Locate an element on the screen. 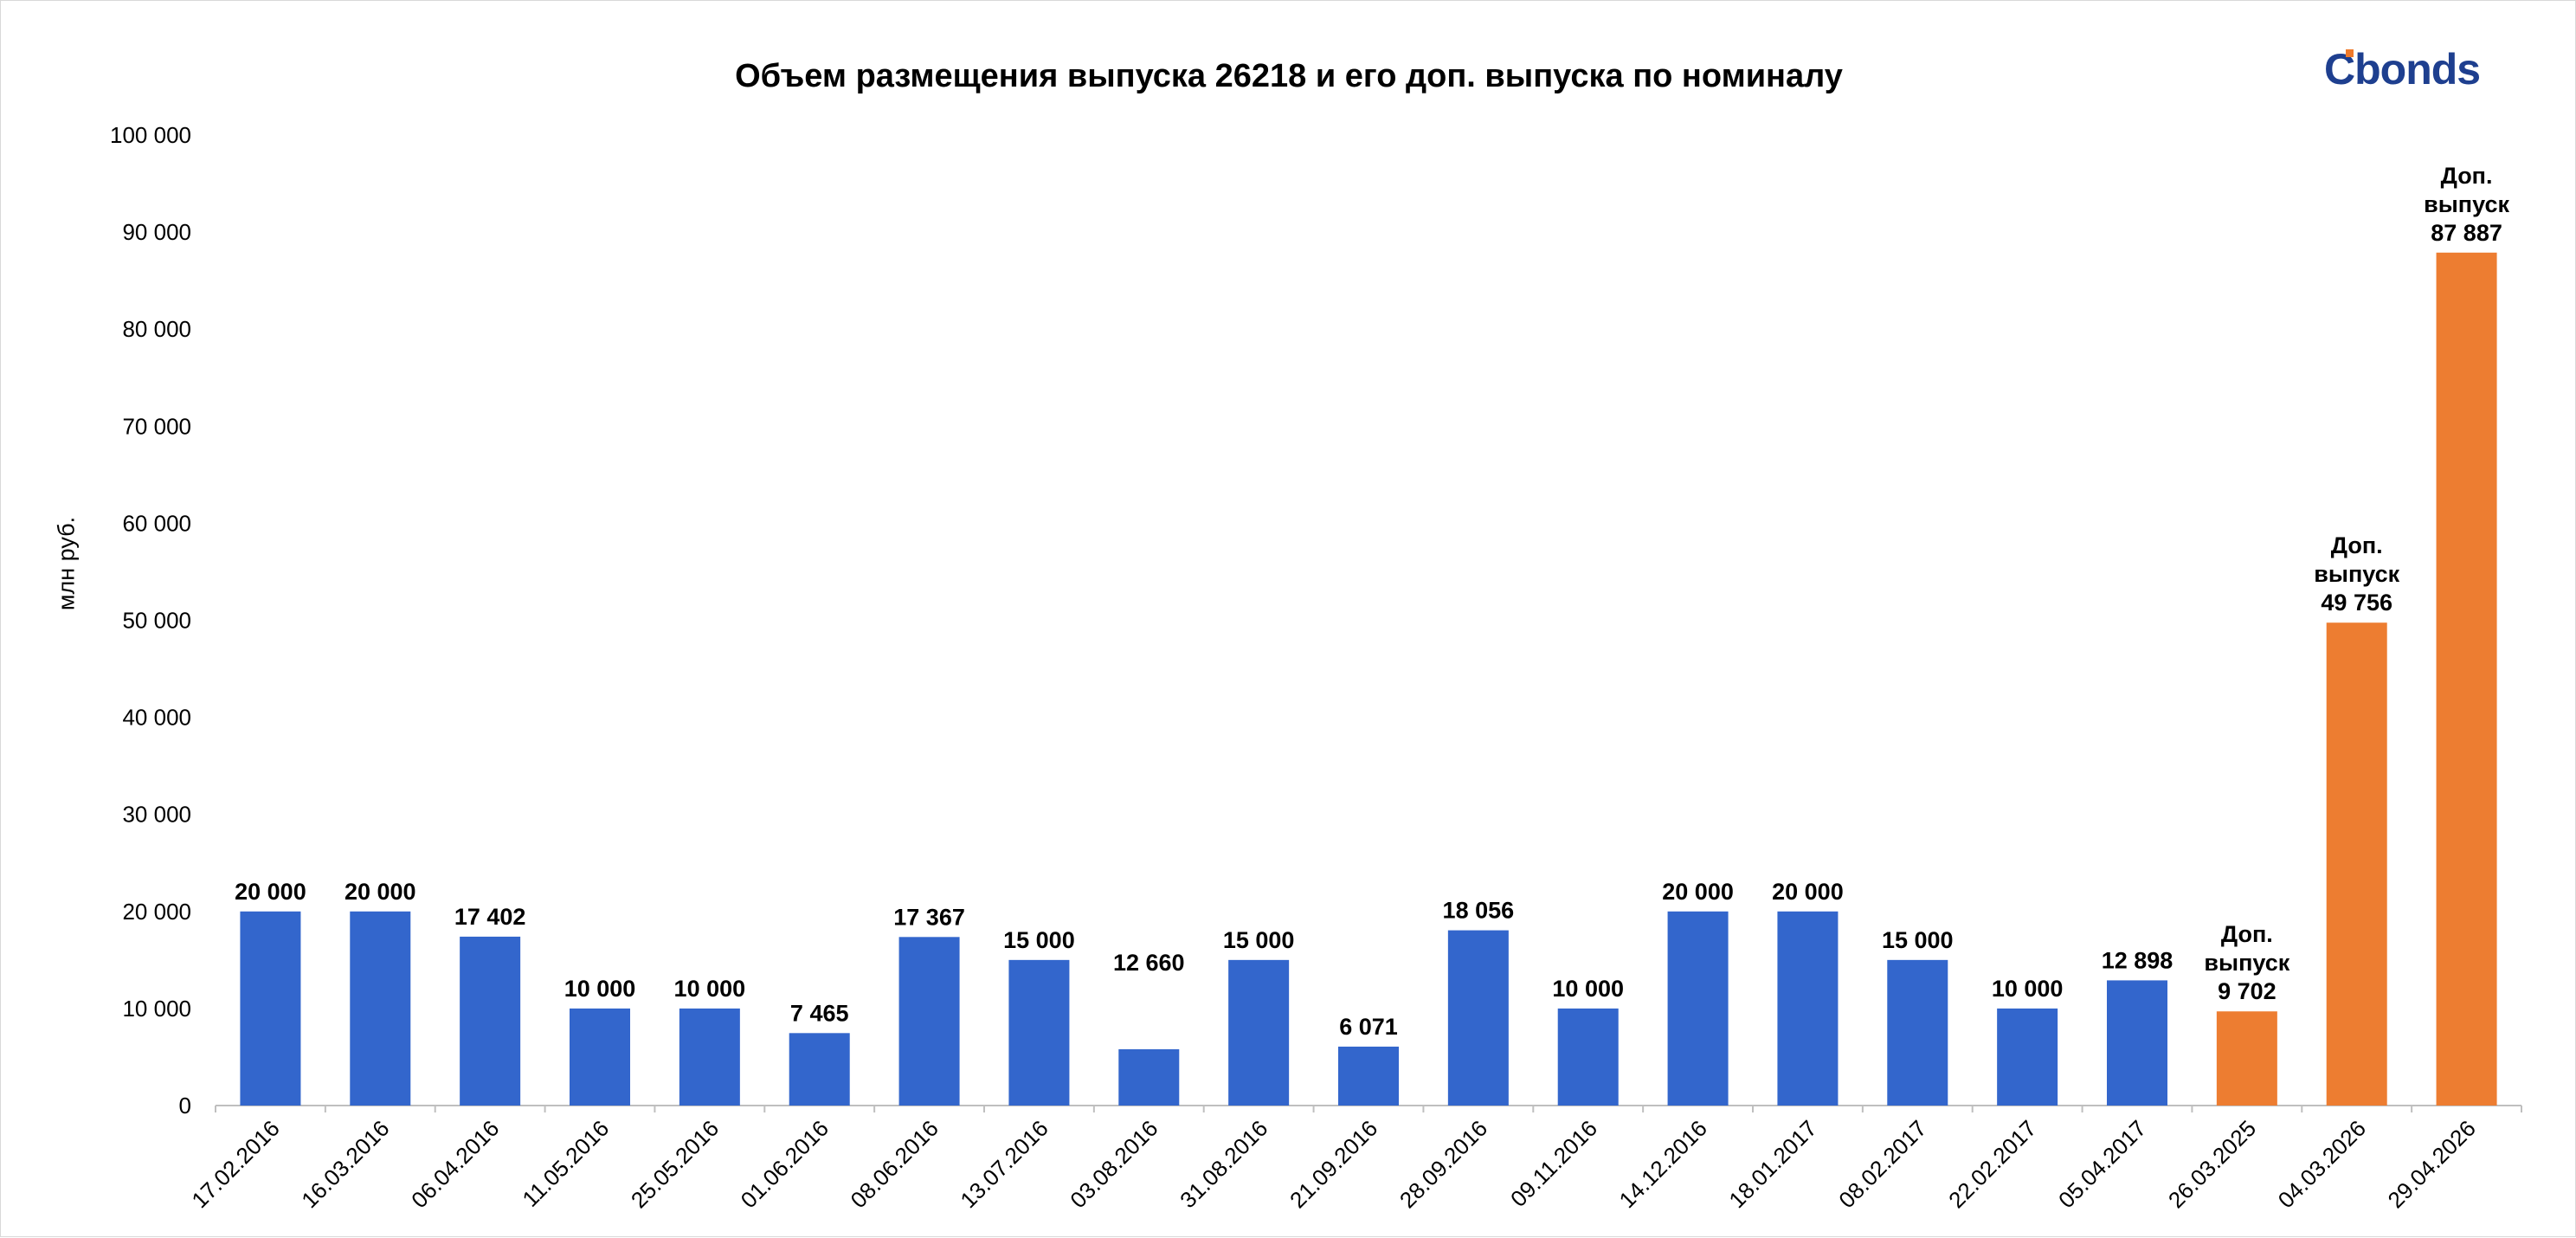 Image resolution: width=2576 pixels, height=1238 pixels. x-tick-label: 03.08.2016 is located at coordinates (1113, 1164).